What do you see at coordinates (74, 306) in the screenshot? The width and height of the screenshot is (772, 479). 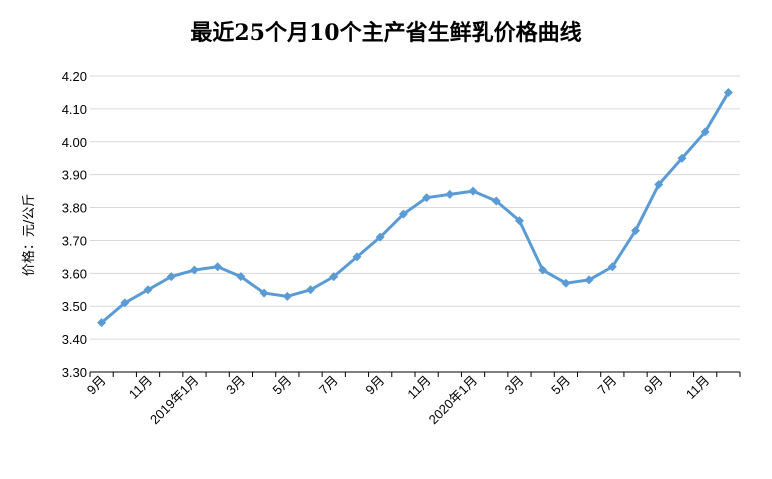 I see `y-tick-label: 3.50` at bounding box center [74, 306].